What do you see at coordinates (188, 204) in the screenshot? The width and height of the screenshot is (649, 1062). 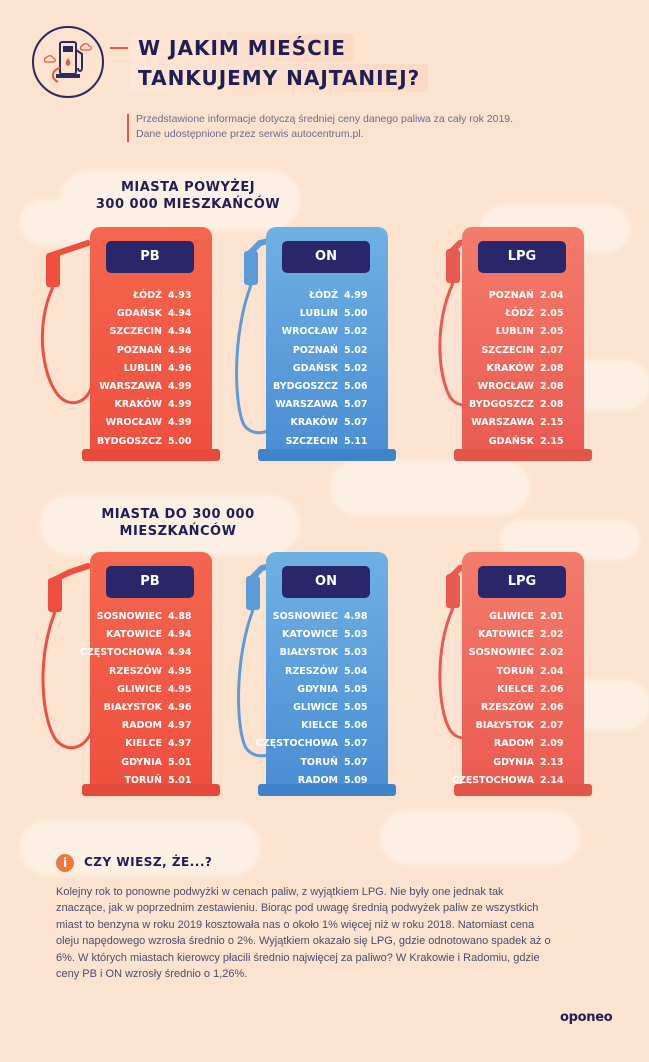 I see `section1-heading-line2: 300 000 MIESZKAŃCÓW` at bounding box center [188, 204].